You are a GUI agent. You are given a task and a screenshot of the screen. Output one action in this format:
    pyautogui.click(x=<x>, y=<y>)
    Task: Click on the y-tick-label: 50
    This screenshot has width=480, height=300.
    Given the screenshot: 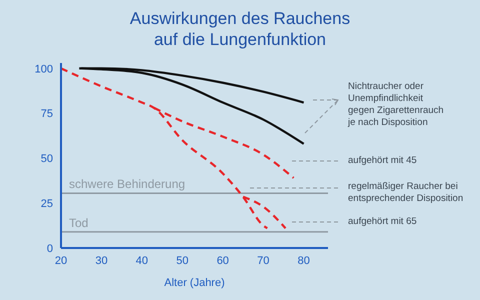 What is the action you would take?
    pyautogui.click(x=46, y=159)
    